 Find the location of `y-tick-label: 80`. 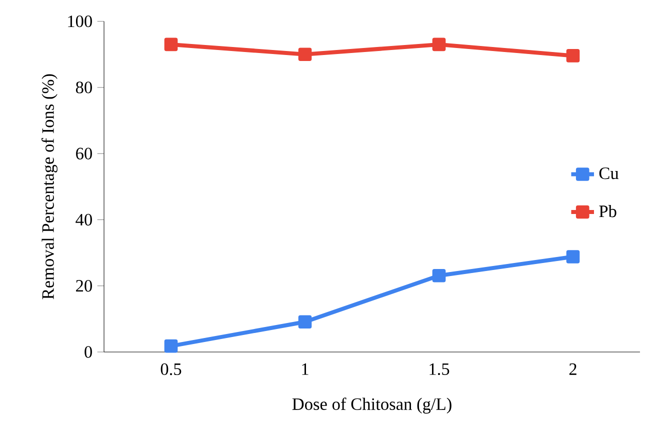

y-tick-label: 80 is located at coordinates (84, 88).